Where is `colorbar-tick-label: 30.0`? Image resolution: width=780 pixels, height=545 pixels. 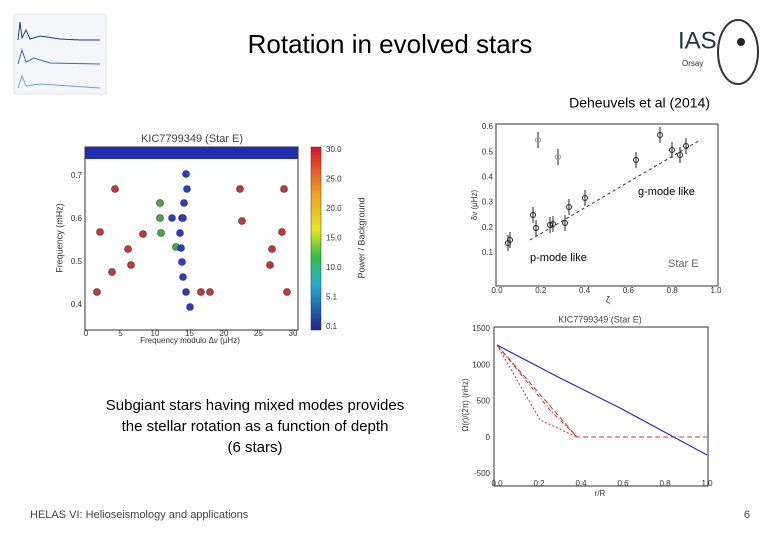
colorbar-tick-label: 30.0 is located at coordinates (334, 149).